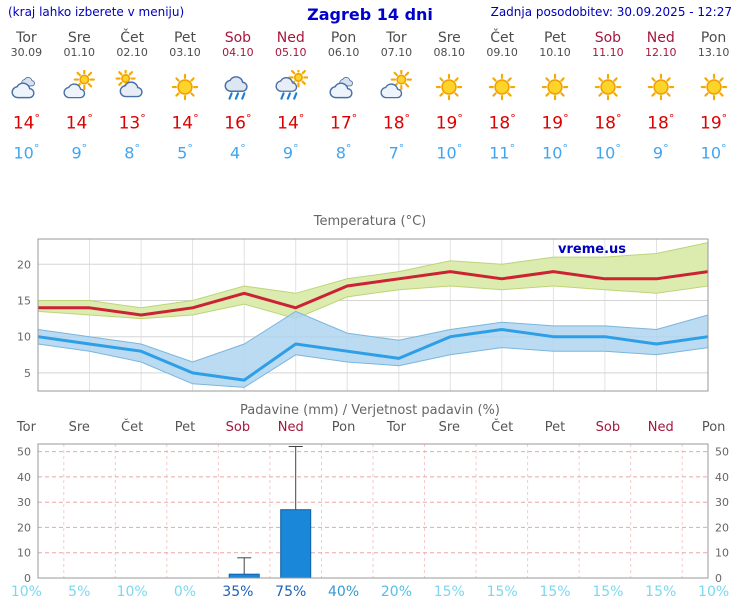  I want to click on precip-day-label: Pet, so click(185, 427).